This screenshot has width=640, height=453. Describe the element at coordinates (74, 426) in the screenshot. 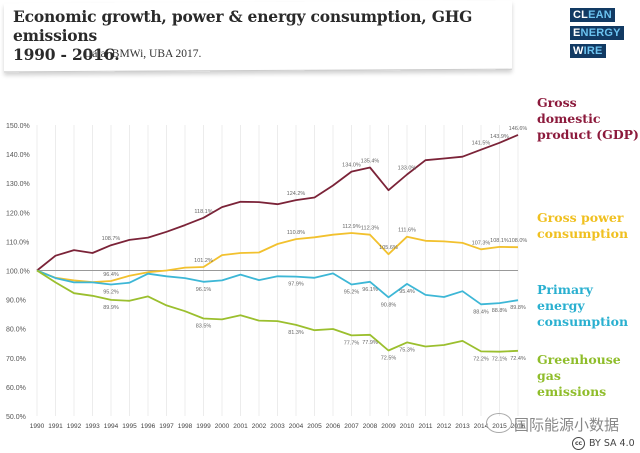

I see `x-tick-label: 1992` at that location.